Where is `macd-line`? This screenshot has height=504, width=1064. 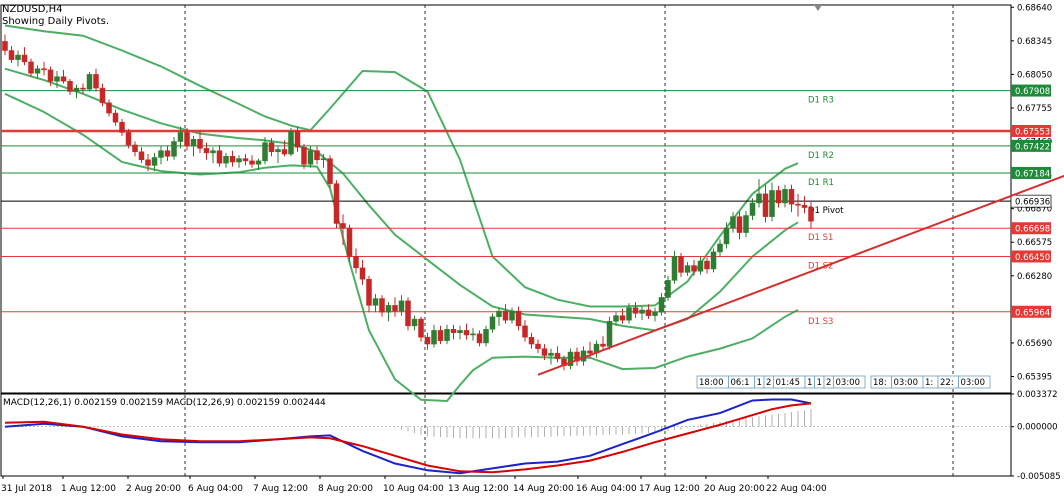 macd-line is located at coordinates (408, 436).